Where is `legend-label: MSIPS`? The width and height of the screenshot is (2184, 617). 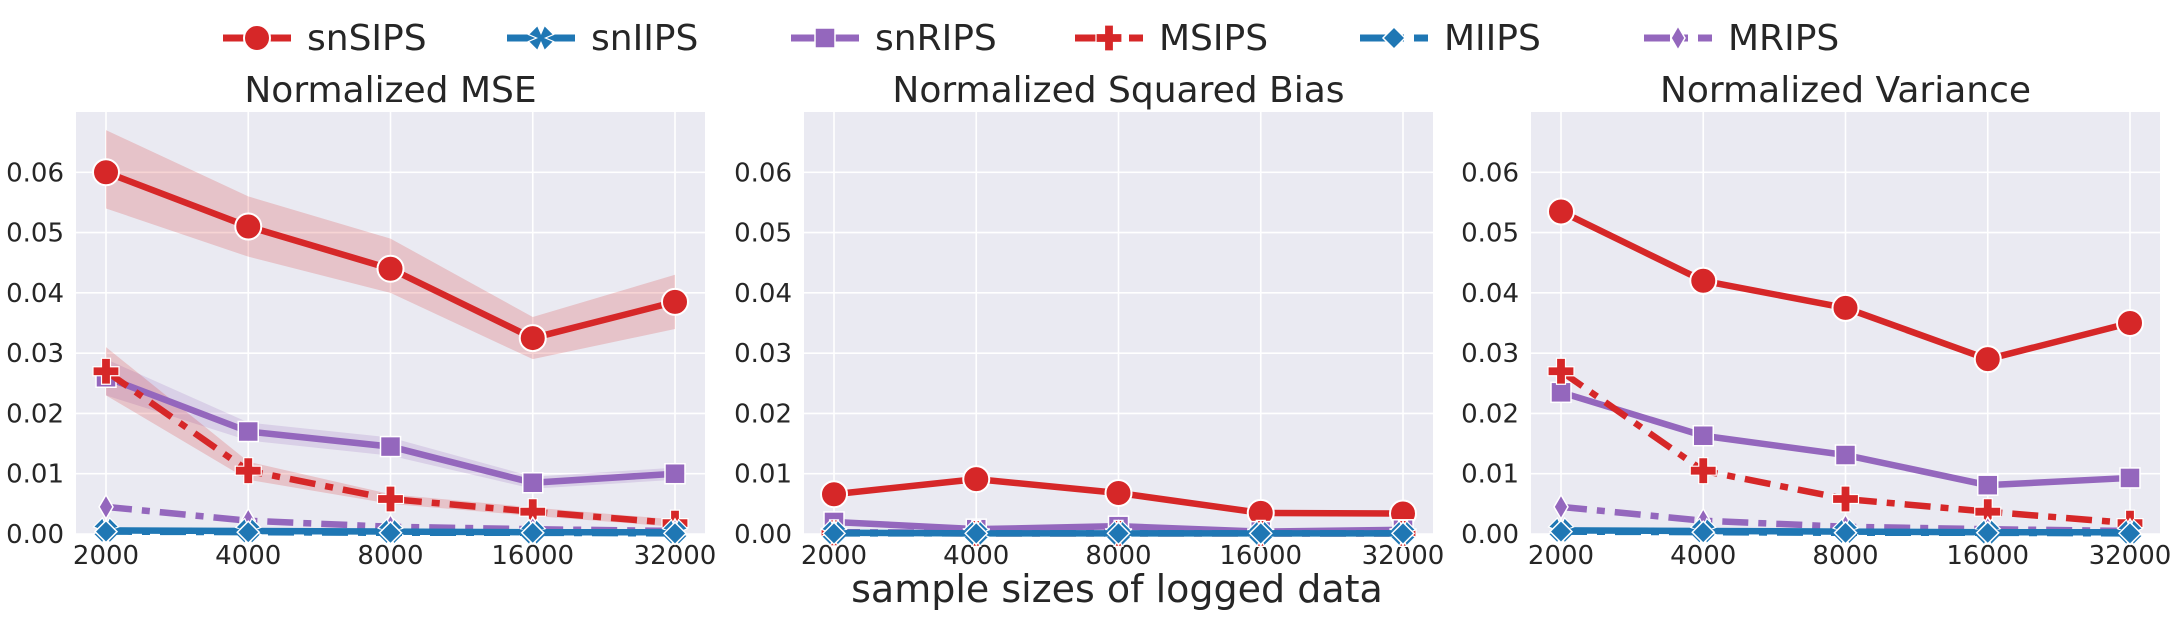 legend-label: MSIPS is located at coordinates (1213, 38).